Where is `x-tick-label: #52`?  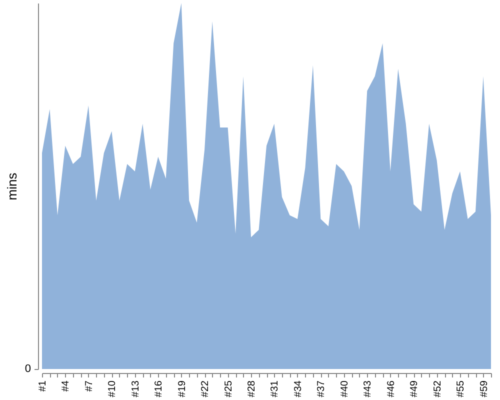 x-tick-label: #52 is located at coordinates (438, 389).